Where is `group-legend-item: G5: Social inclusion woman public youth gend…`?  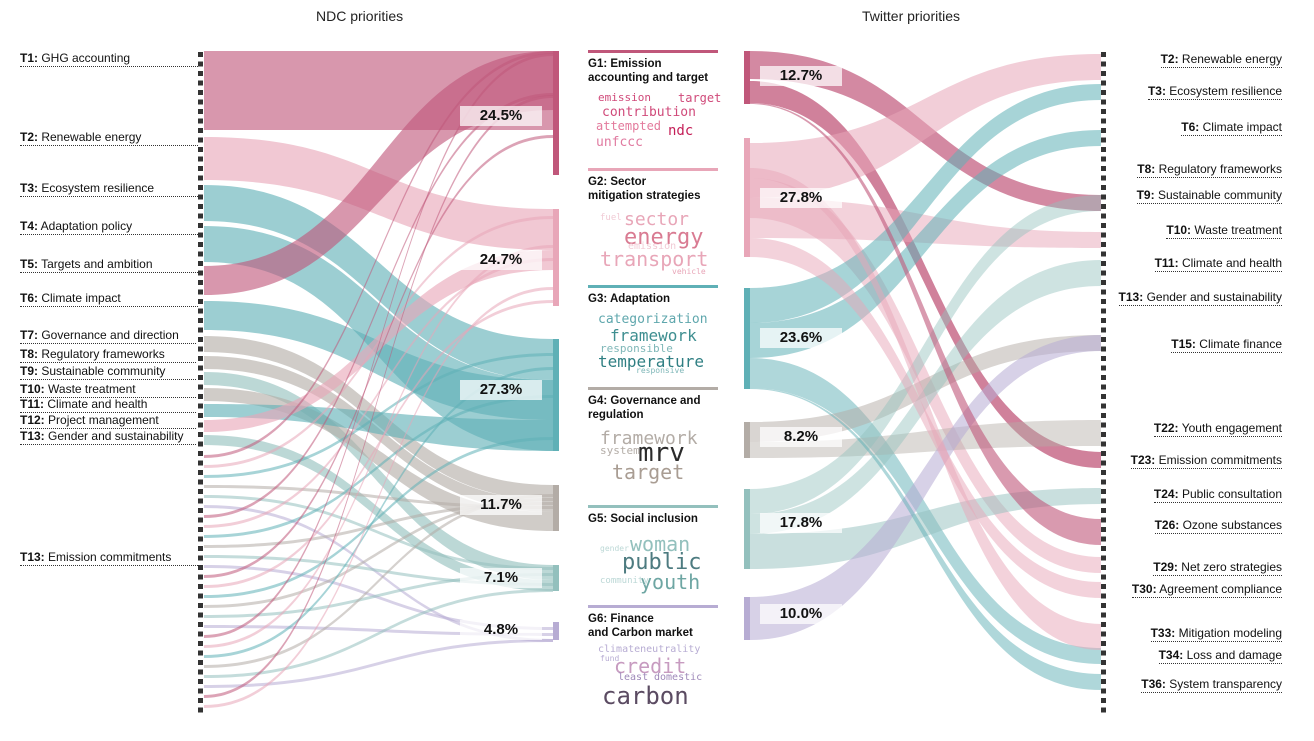
group-legend-item: G5: Social inclusion woman public youth gend… is located at coordinates (653, 549).